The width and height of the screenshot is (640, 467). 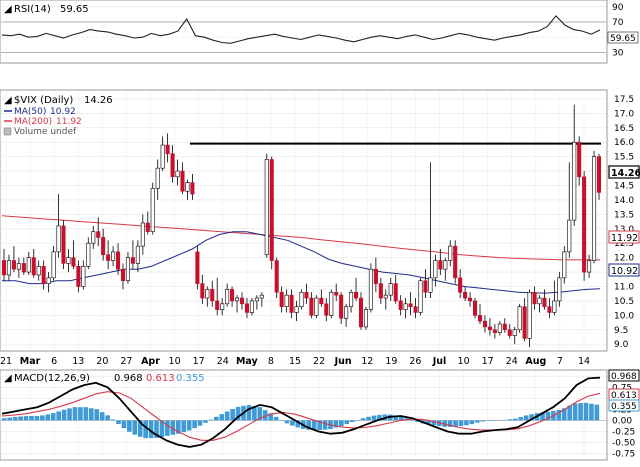 What do you see at coordinates (78, 361) in the screenshot?
I see `date-tick-label: 13` at bounding box center [78, 361].